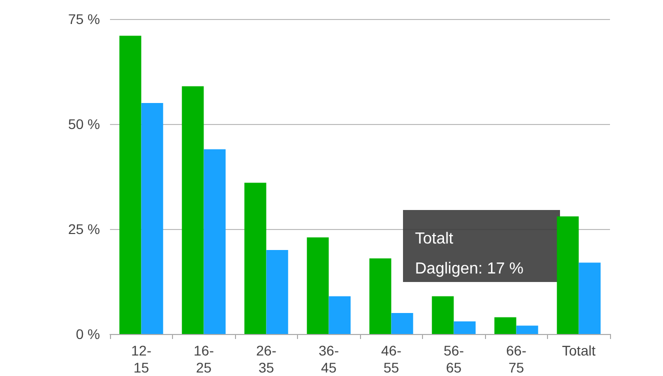  What do you see at coordinates (469, 254) in the screenshot?
I see `annotation: Totalt Dagligen: 17 %` at bounding box center [469, 254].